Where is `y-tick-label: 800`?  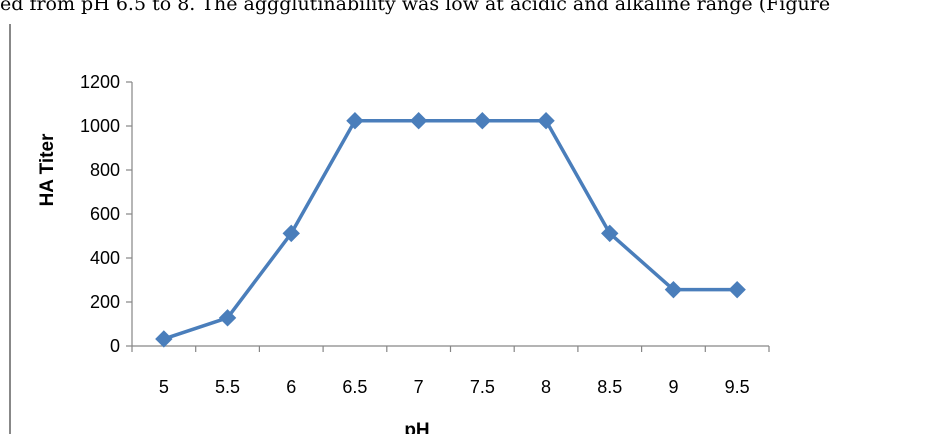 y-tick-label: 800 is located at coordinates (105, 170).